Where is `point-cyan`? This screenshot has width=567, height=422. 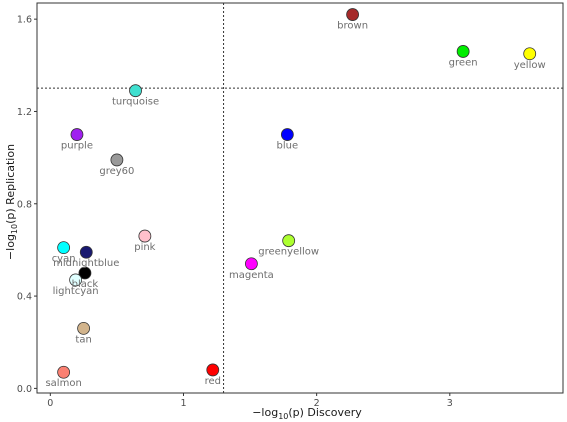 point-cyan is located at coordinates (64, 248).